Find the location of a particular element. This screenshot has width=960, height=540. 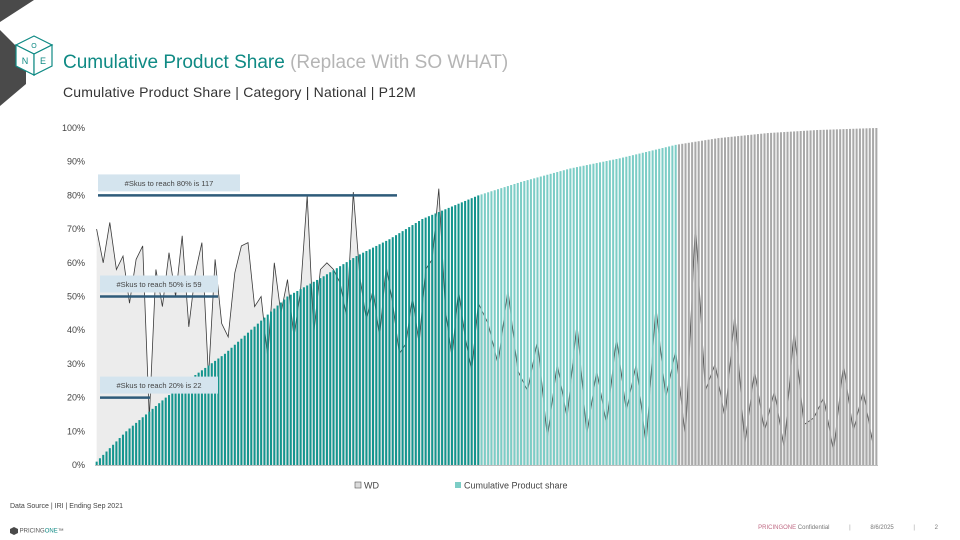

logo-letter-n: N is located at coordinates (25, 61).